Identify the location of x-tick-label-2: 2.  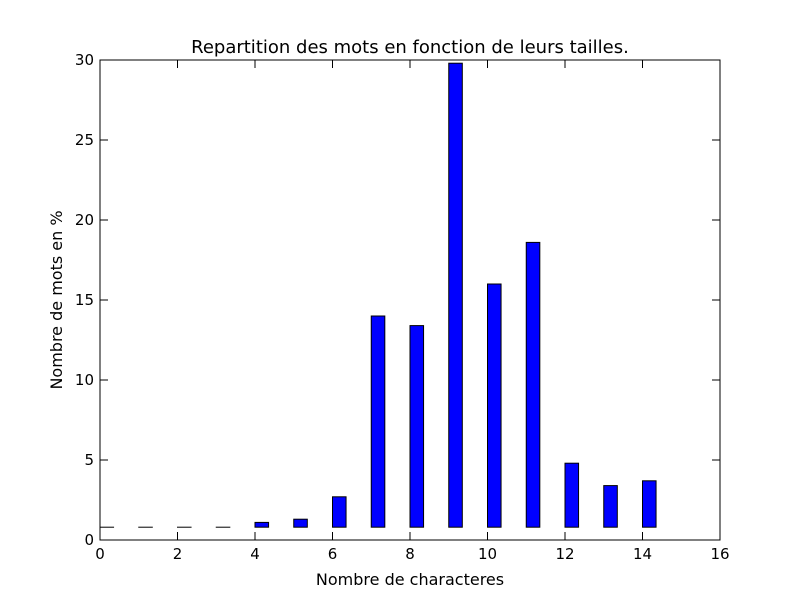
(178, 554).